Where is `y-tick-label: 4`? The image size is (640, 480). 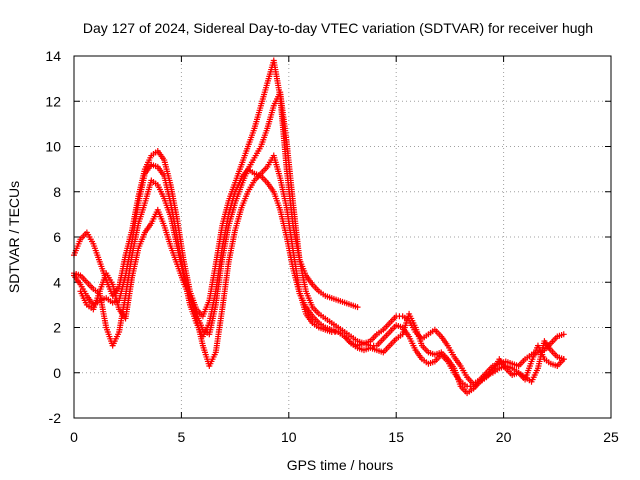
y-tick-label: 4 is located at coordinates (57, 282).